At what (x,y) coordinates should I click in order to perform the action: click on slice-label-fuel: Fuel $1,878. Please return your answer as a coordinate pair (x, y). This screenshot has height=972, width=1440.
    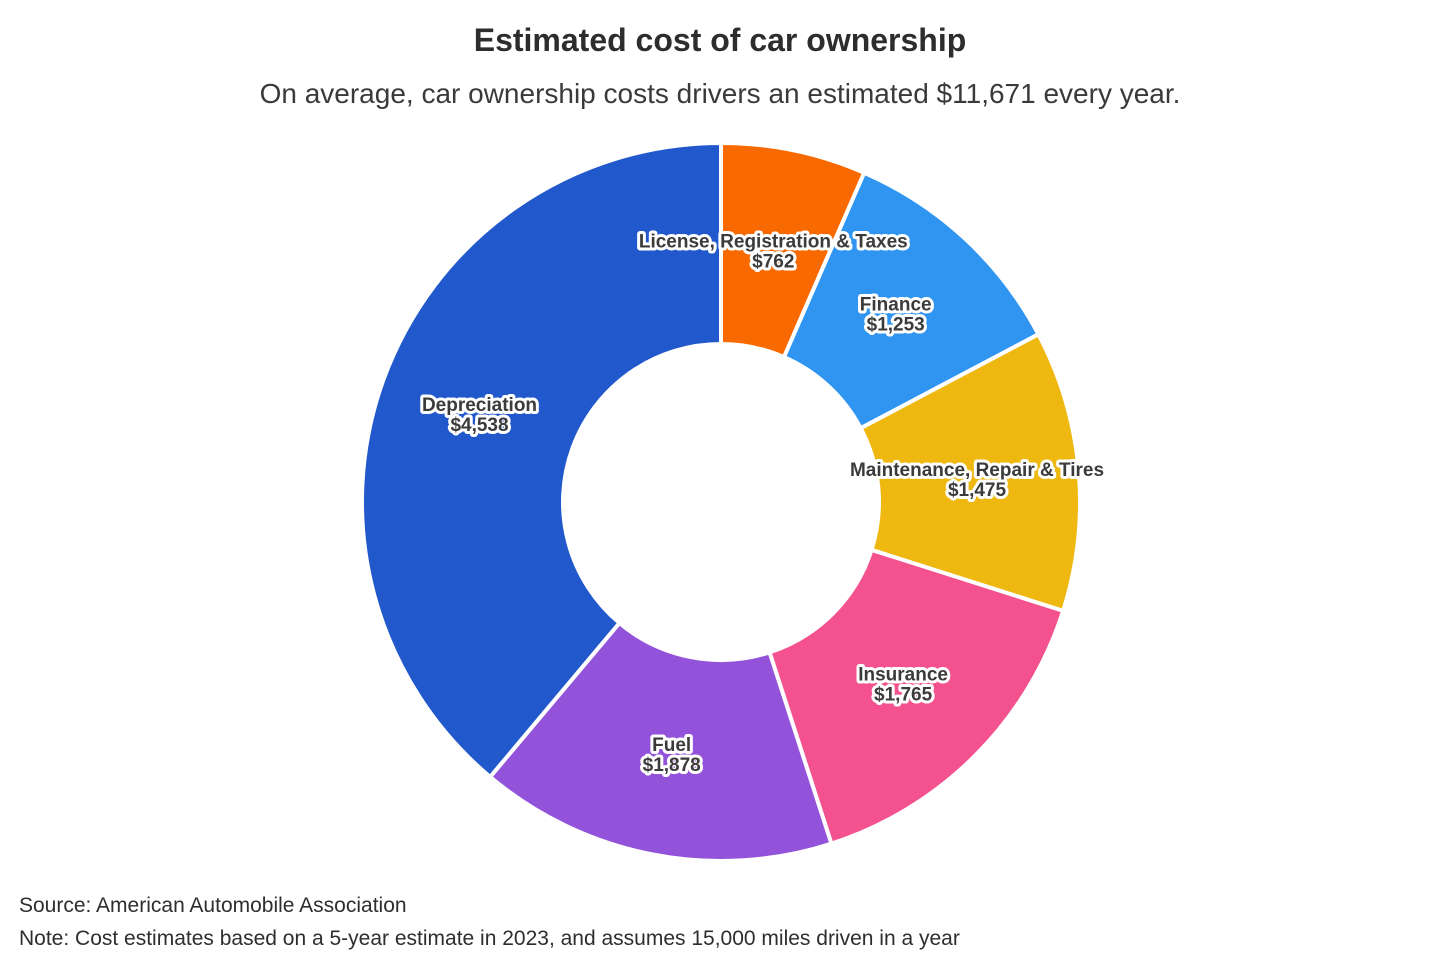
    Looking at the image, I should click on (672, 755).